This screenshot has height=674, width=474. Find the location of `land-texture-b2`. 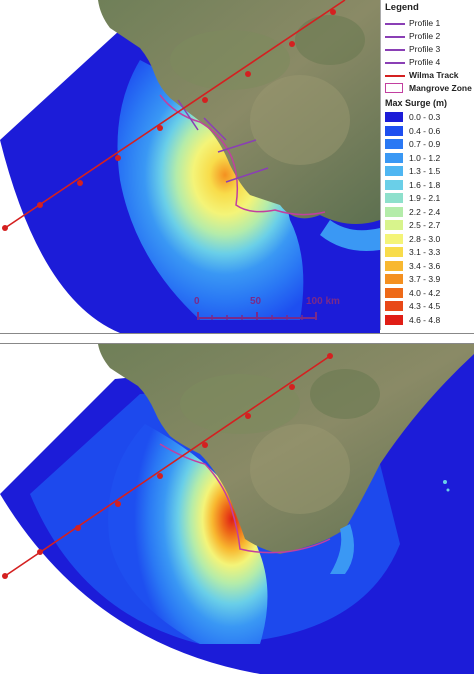

land-texture-b2 is located at coordinates (300, 469).